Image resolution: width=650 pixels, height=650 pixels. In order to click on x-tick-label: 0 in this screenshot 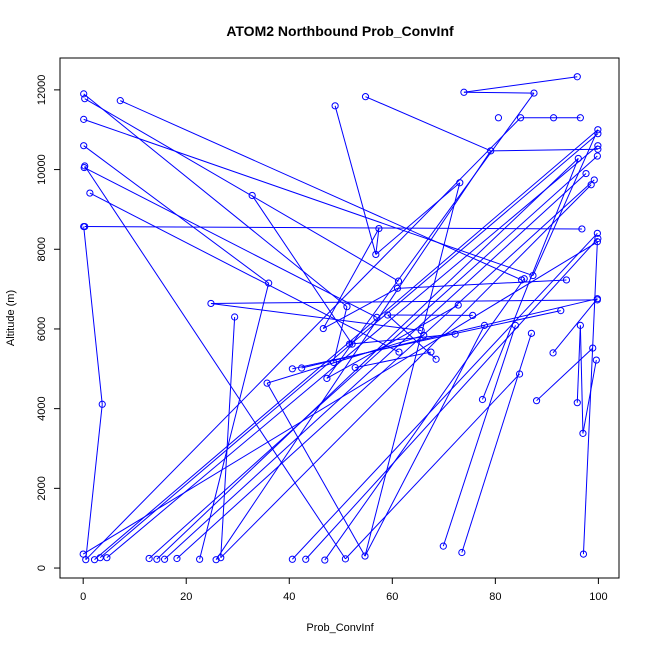, I will do `click(83, 597)`.